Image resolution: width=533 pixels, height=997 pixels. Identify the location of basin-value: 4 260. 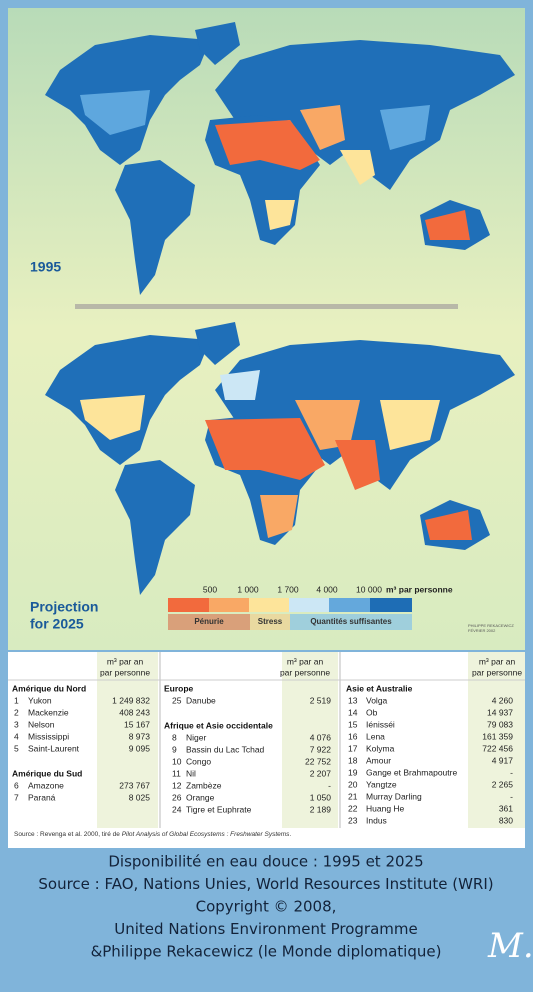
(503, 700).